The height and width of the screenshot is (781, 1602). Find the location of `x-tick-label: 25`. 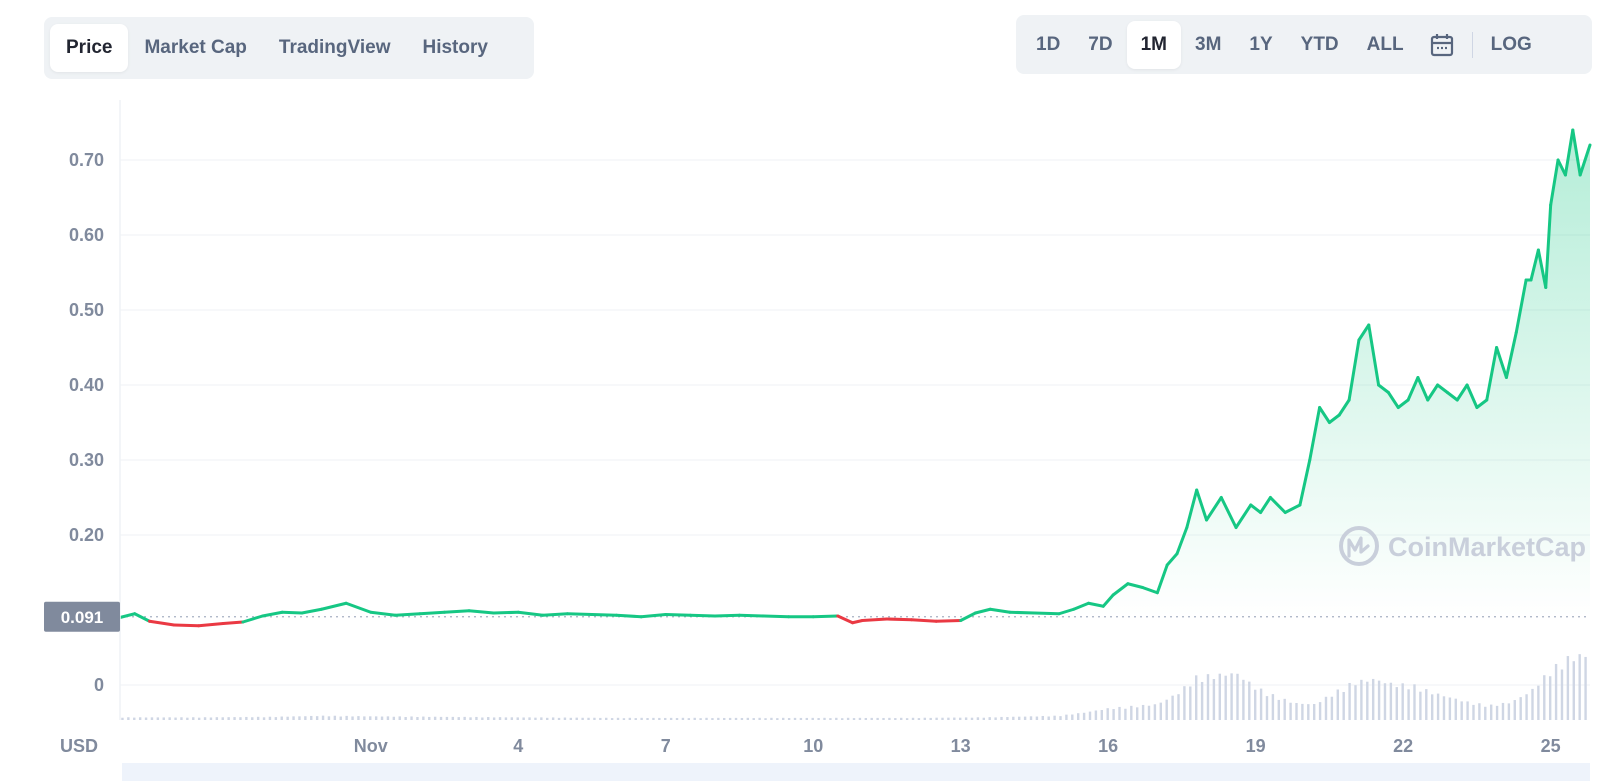

x-tick-label: 25 is located at coordinates (1551, 746).